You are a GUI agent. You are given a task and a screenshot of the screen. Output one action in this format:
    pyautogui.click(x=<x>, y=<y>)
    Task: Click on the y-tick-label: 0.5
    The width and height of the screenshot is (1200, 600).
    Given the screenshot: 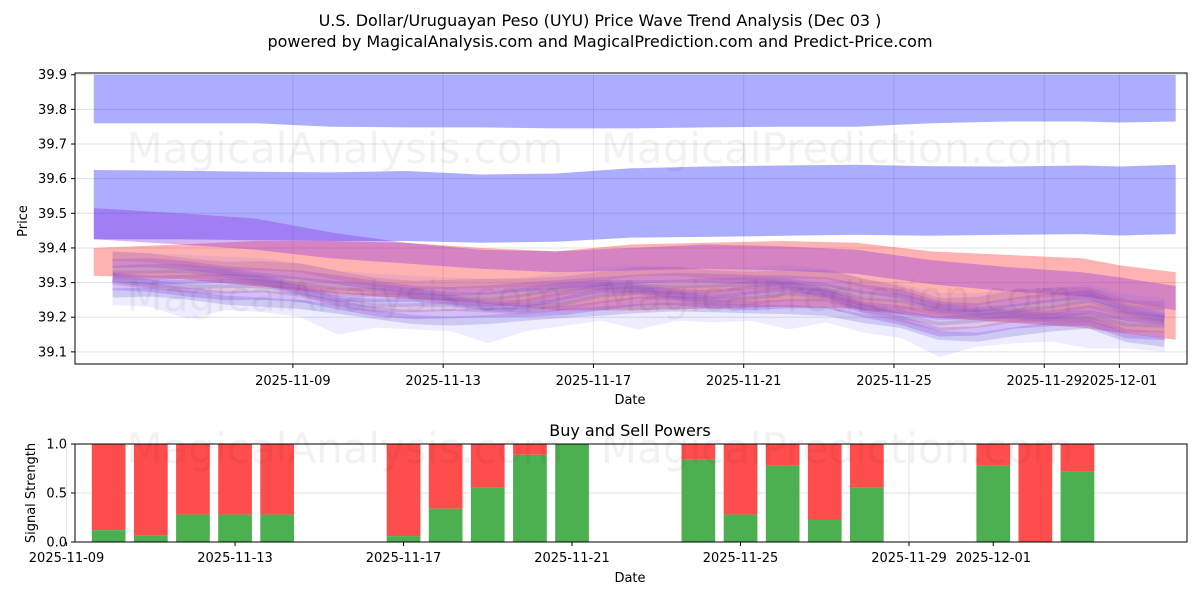 What is the action you would take?
    pyautogui.click(x=56, y=494)
    